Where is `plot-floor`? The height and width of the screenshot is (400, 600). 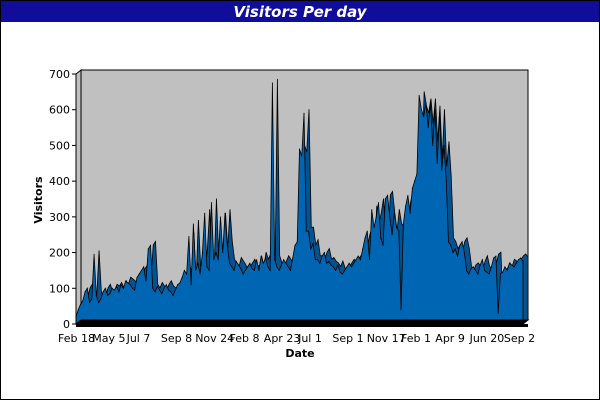 plot-floor is located at coordinates (302, 322).